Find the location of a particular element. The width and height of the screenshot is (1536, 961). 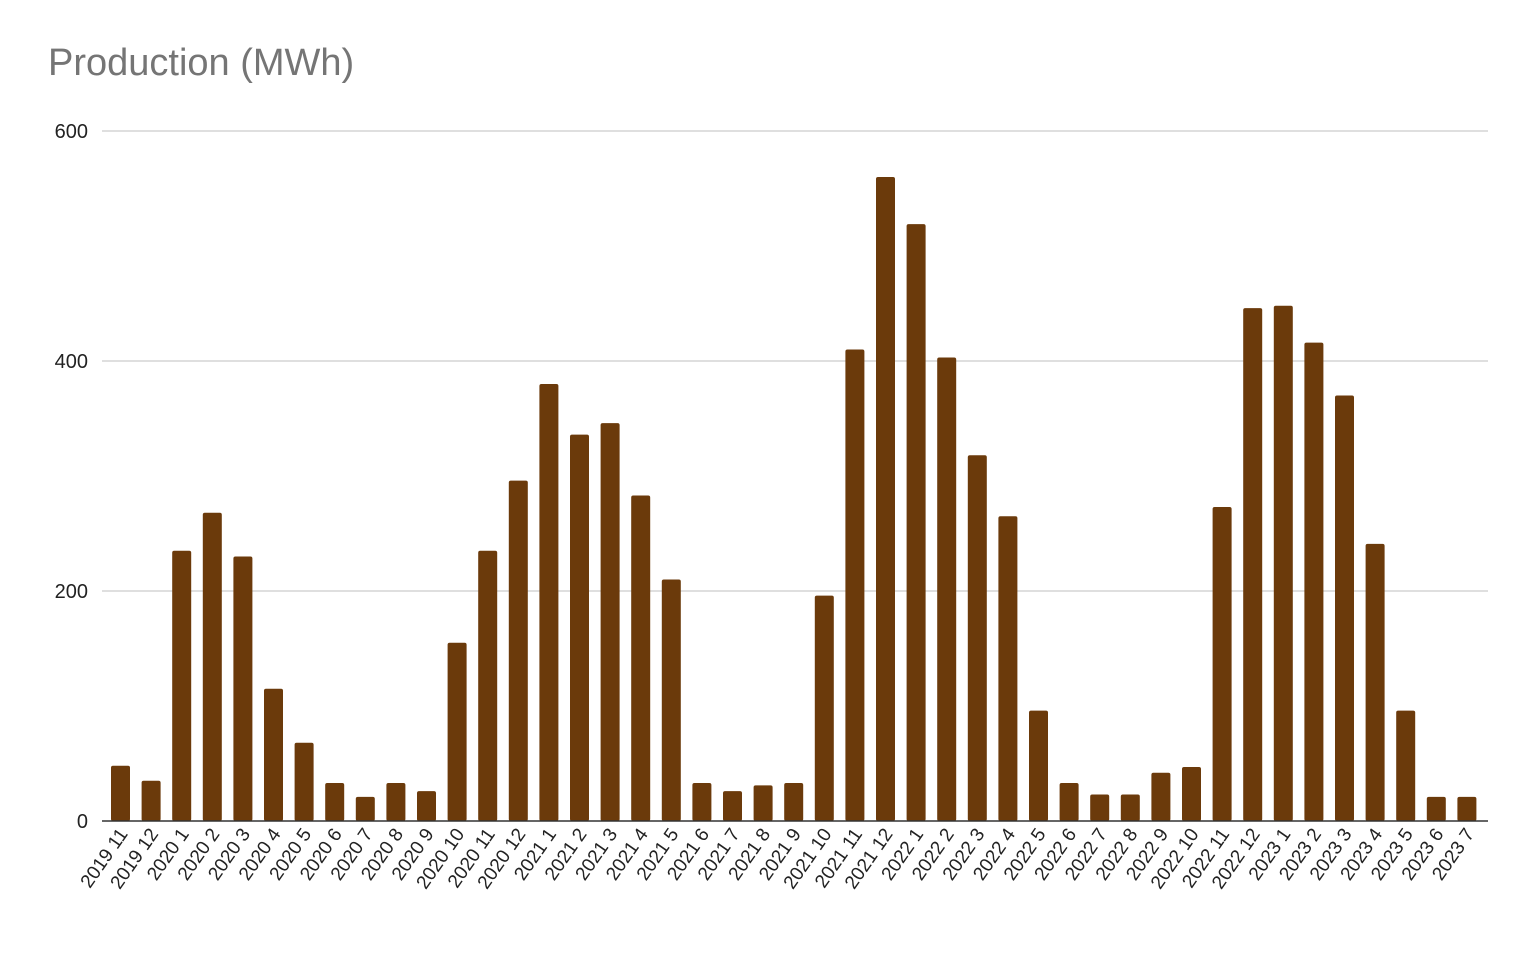

y-tick-label: 0 is located at coordinates (82, 822).